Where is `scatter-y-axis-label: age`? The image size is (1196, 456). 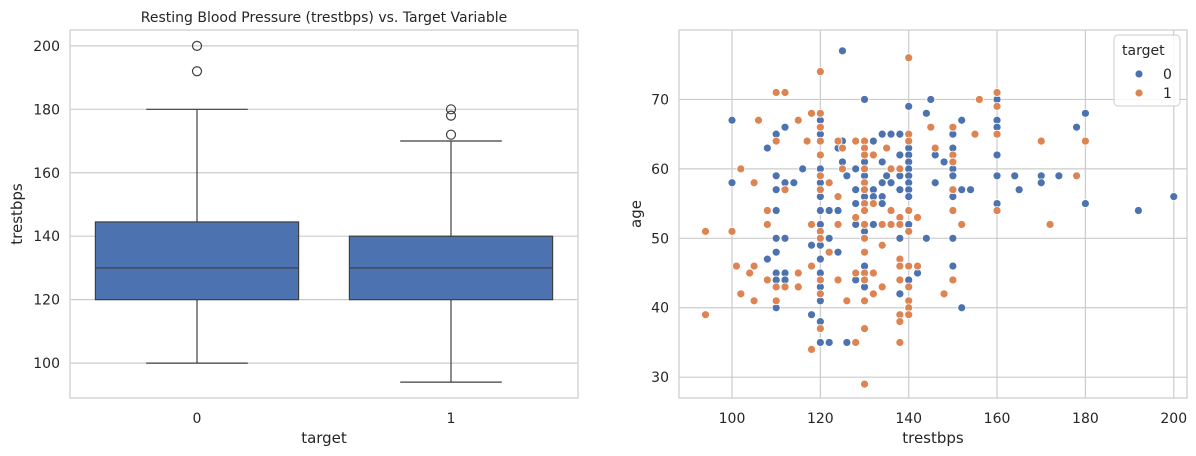 scatter-y-axis-label: age is located at coordinates (636, 214).